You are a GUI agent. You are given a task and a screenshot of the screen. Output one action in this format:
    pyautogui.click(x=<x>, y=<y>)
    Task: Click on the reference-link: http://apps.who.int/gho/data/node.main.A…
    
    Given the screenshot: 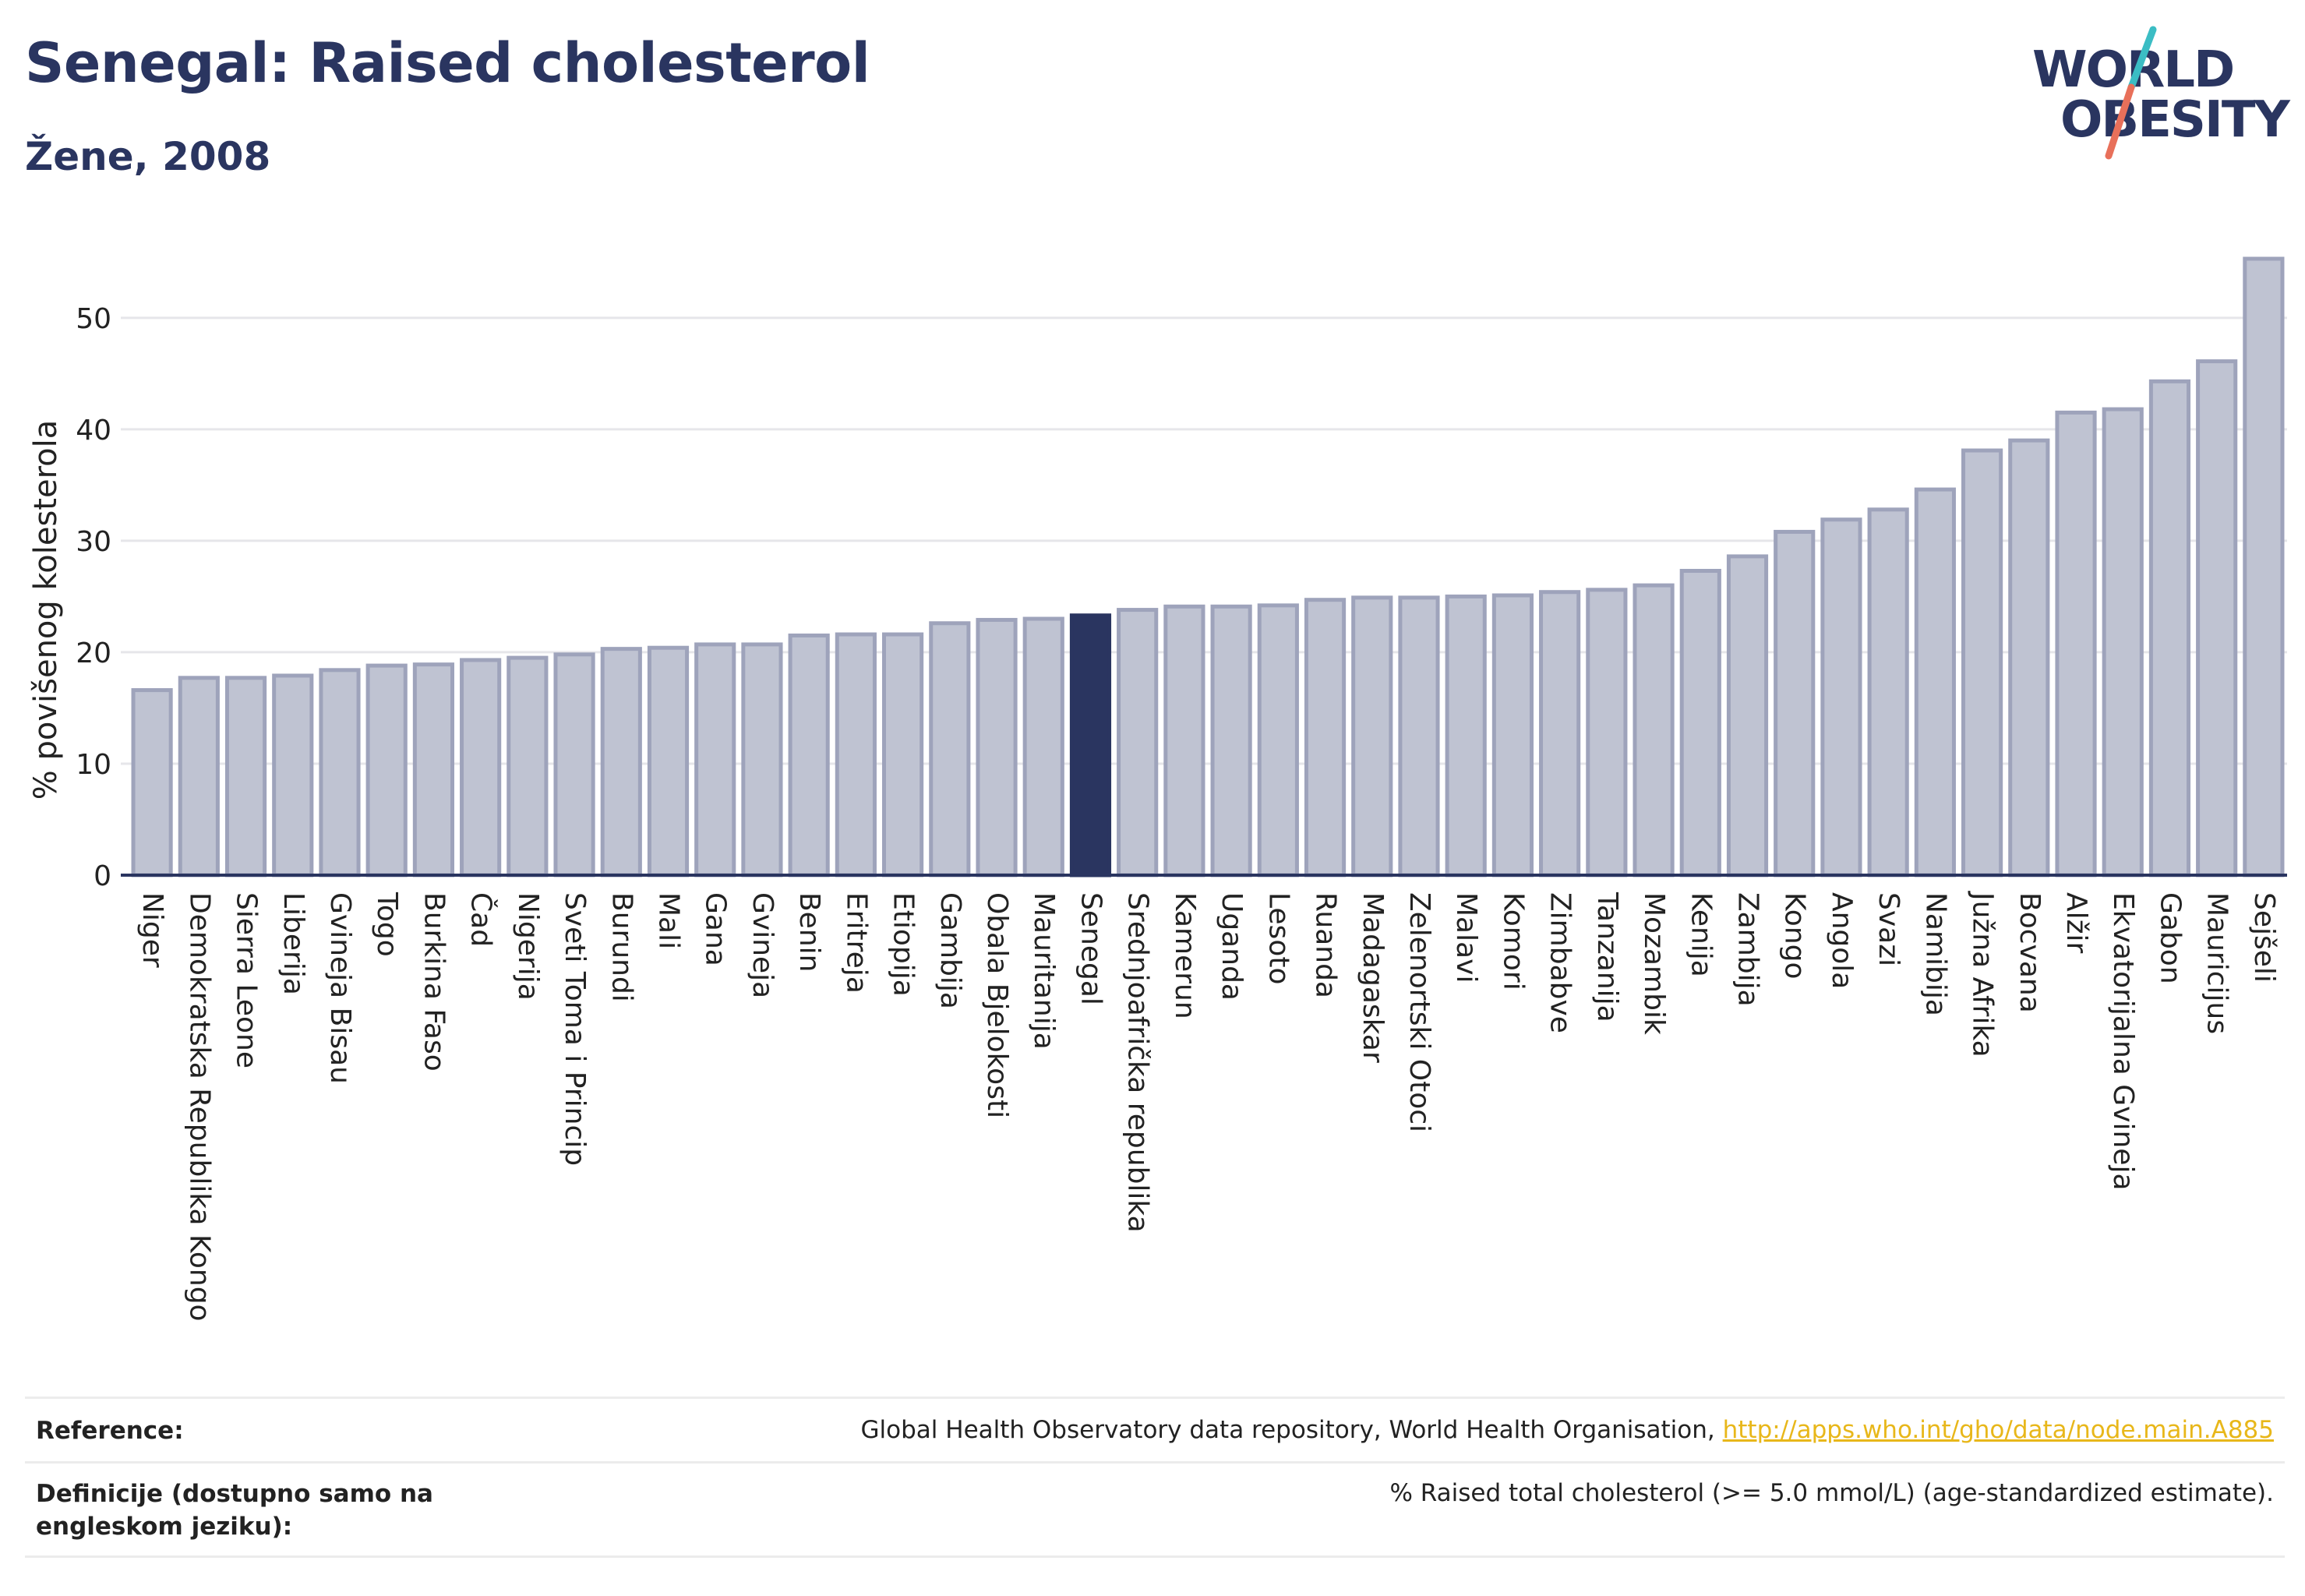 What is the action you would take?
    pyautogui.click(x=1998, y=1430)
    